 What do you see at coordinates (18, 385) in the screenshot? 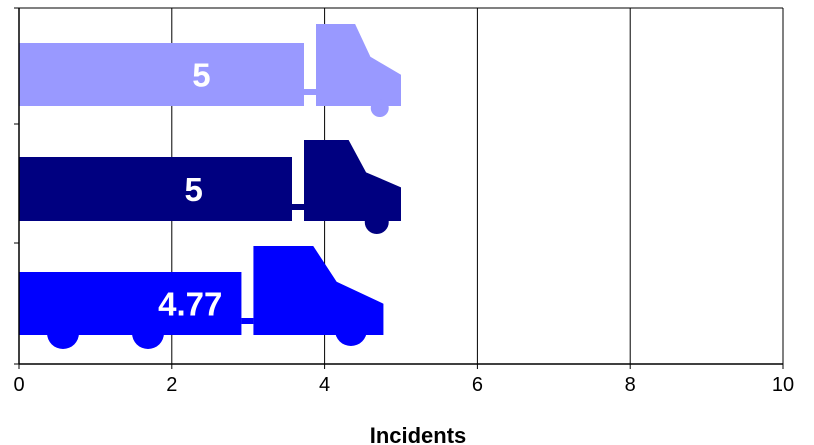
I see `x-tick-label: 0` at bounding box center [18, 385].